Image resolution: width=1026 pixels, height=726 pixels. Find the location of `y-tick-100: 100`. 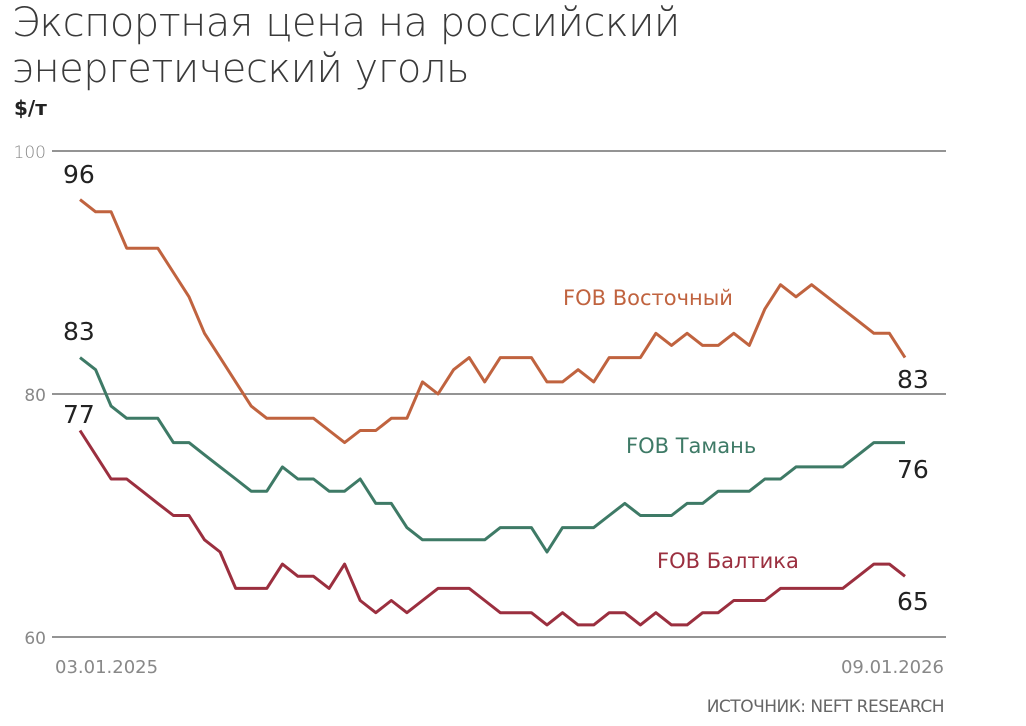

y-tick-100: 100 is located at coordinates (30, 153).